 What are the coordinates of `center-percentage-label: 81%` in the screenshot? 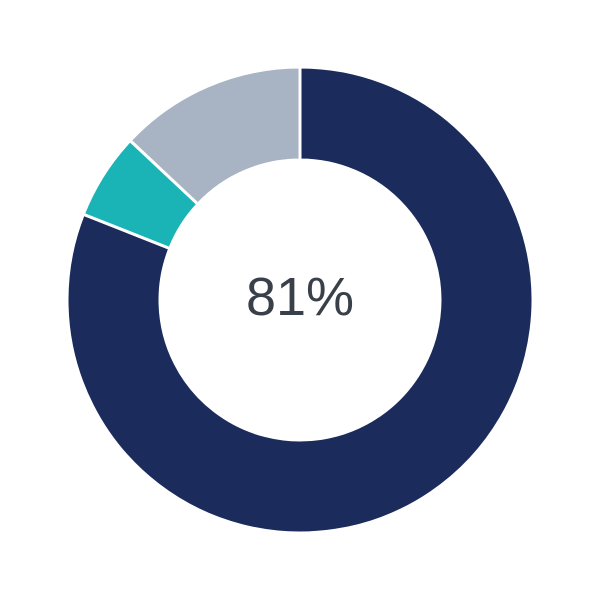 It's located at (300, 297).